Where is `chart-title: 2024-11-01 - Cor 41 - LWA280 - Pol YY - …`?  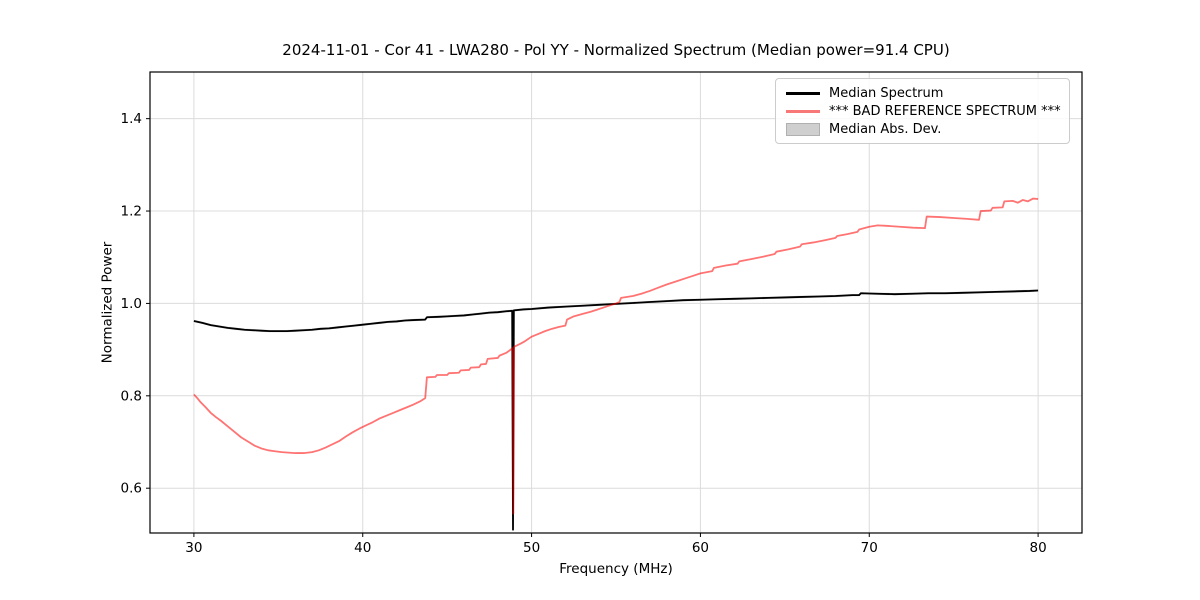 chart-title: 2024-11-01 - Cor 41 - LWA280 - Pol YY - … is located at coordinates (616, 50).